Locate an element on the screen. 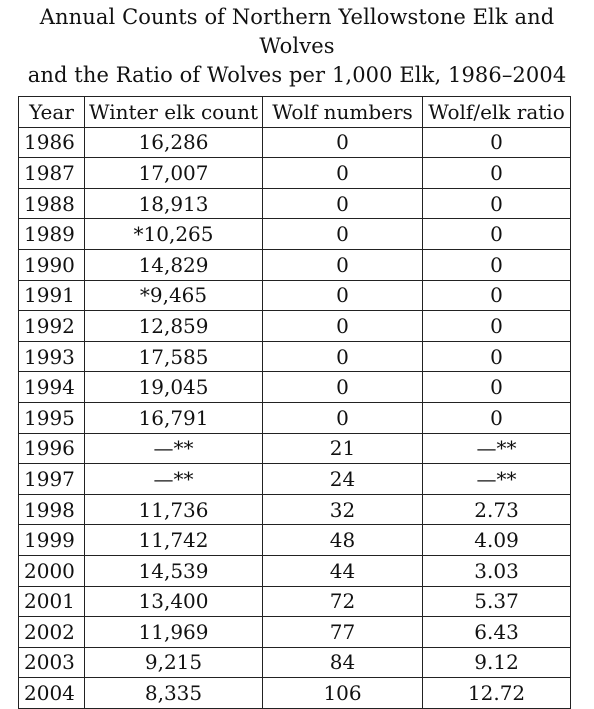  cell-elk-count: 9,215 is located at coordinates (173, 662).